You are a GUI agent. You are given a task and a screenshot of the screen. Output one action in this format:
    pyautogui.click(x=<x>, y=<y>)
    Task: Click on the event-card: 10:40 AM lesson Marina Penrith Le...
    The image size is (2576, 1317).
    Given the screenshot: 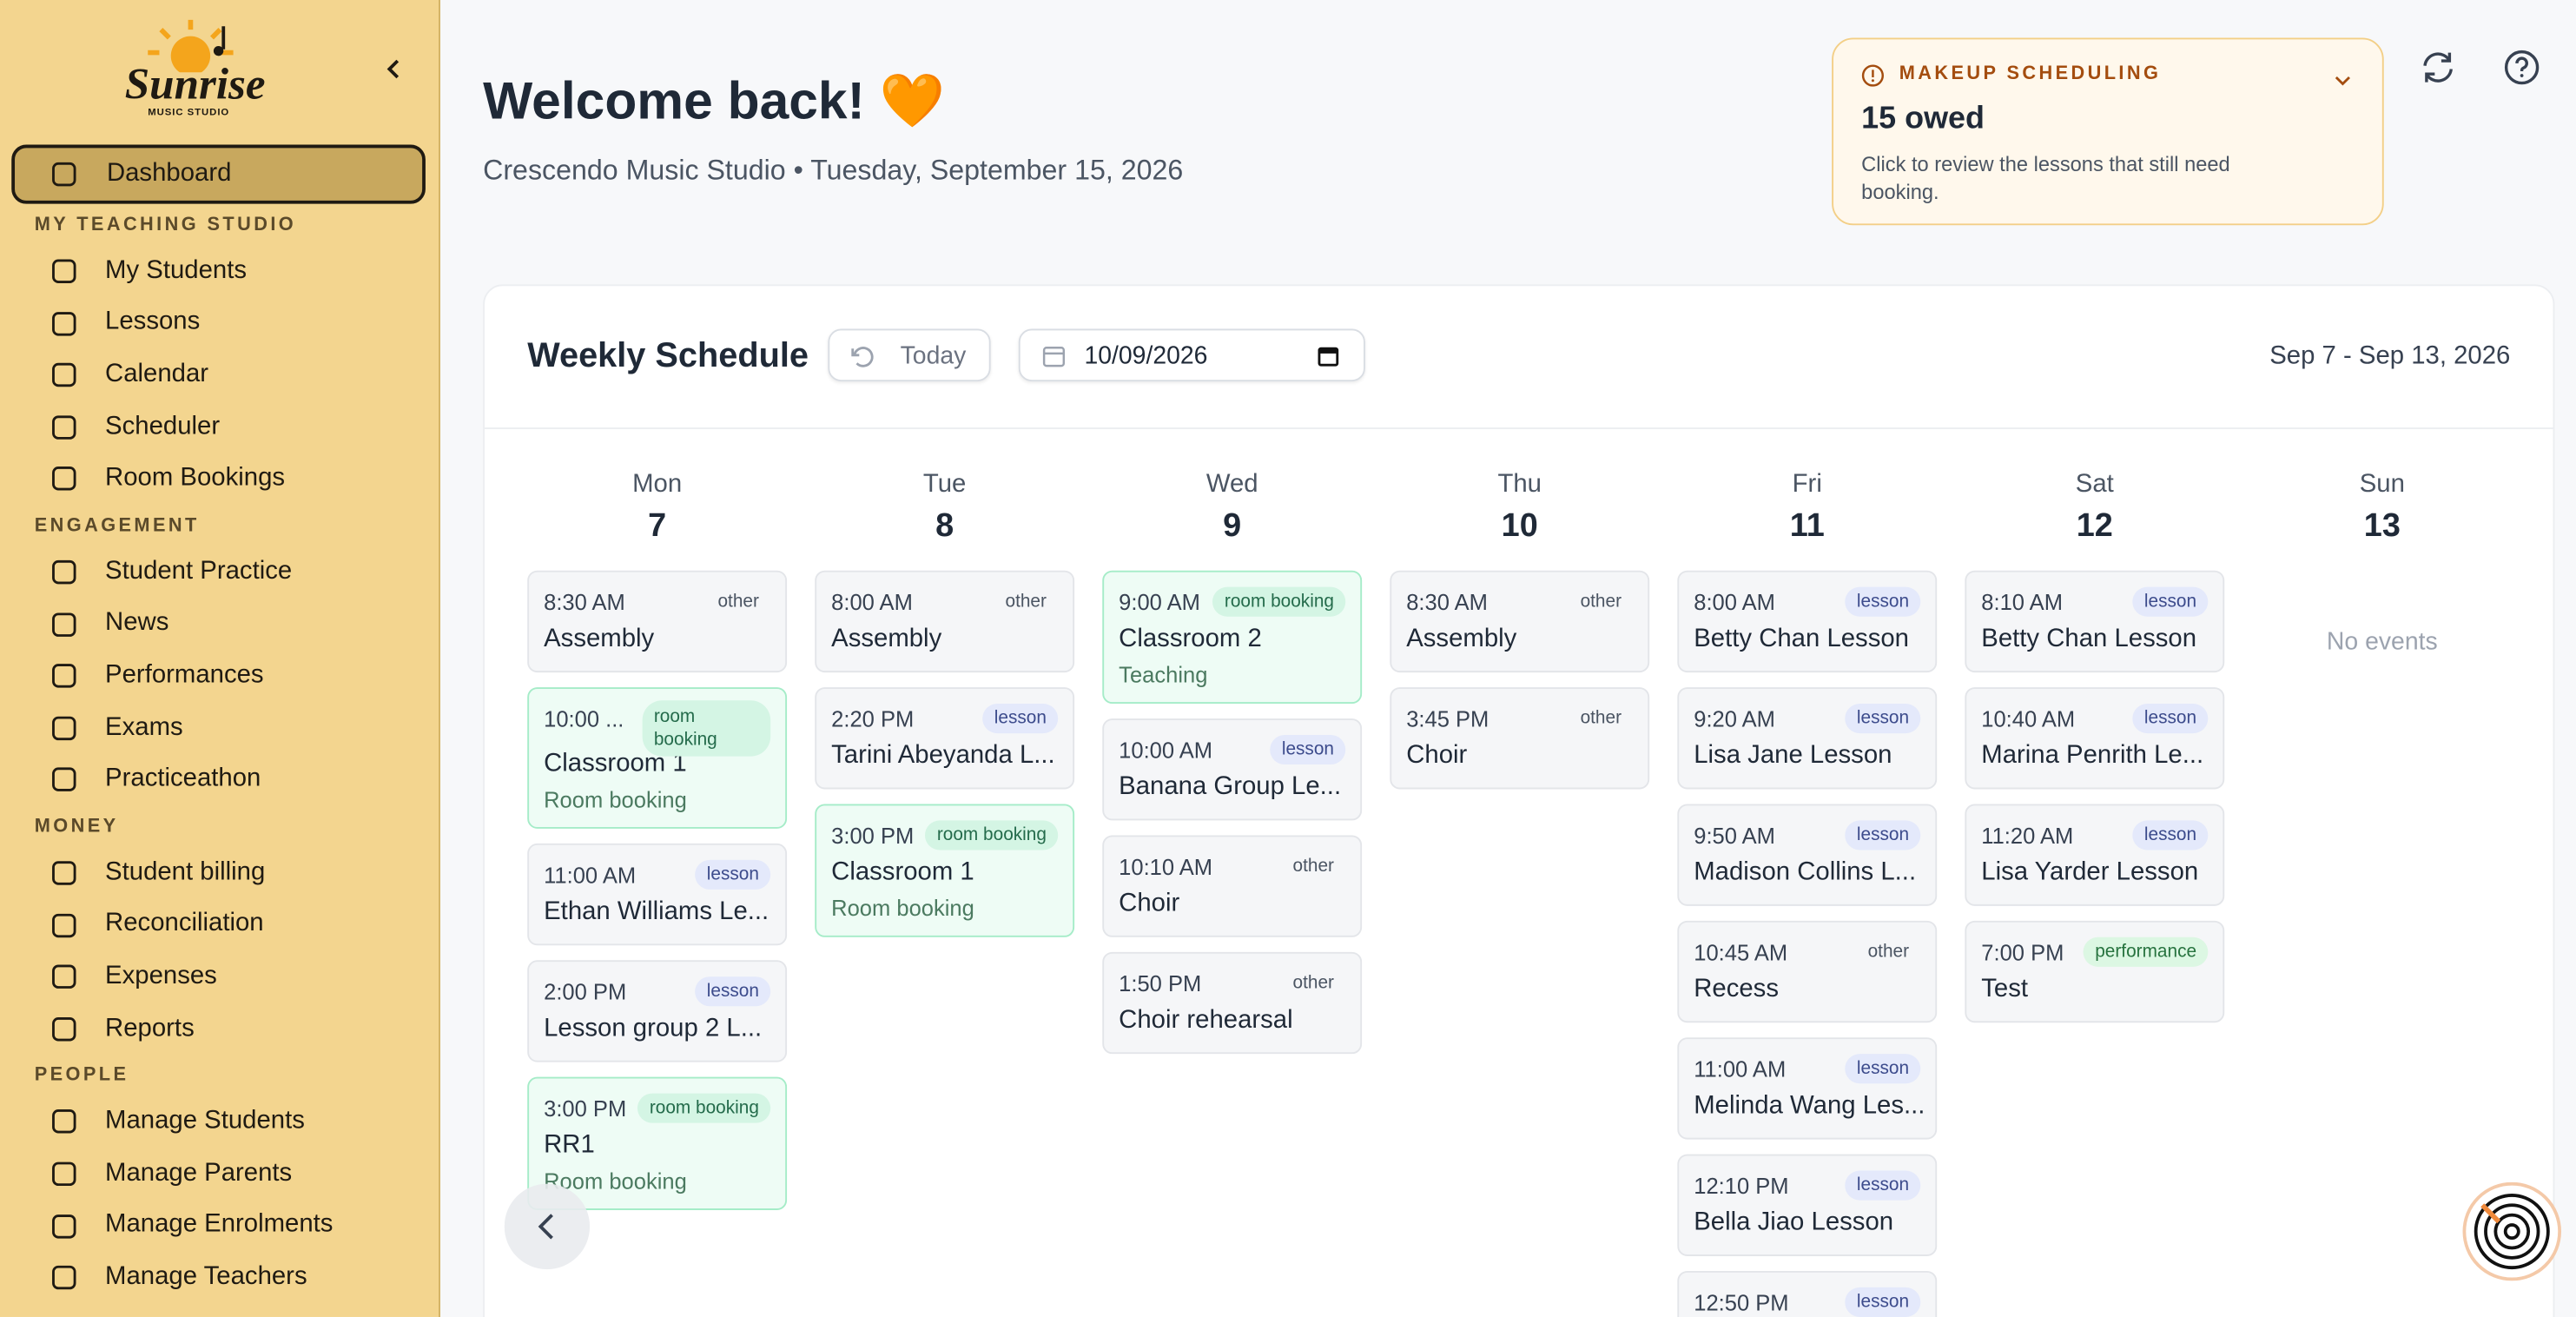 What is the action you would take?
    pyautogui.click(x=2095, y=739)
    